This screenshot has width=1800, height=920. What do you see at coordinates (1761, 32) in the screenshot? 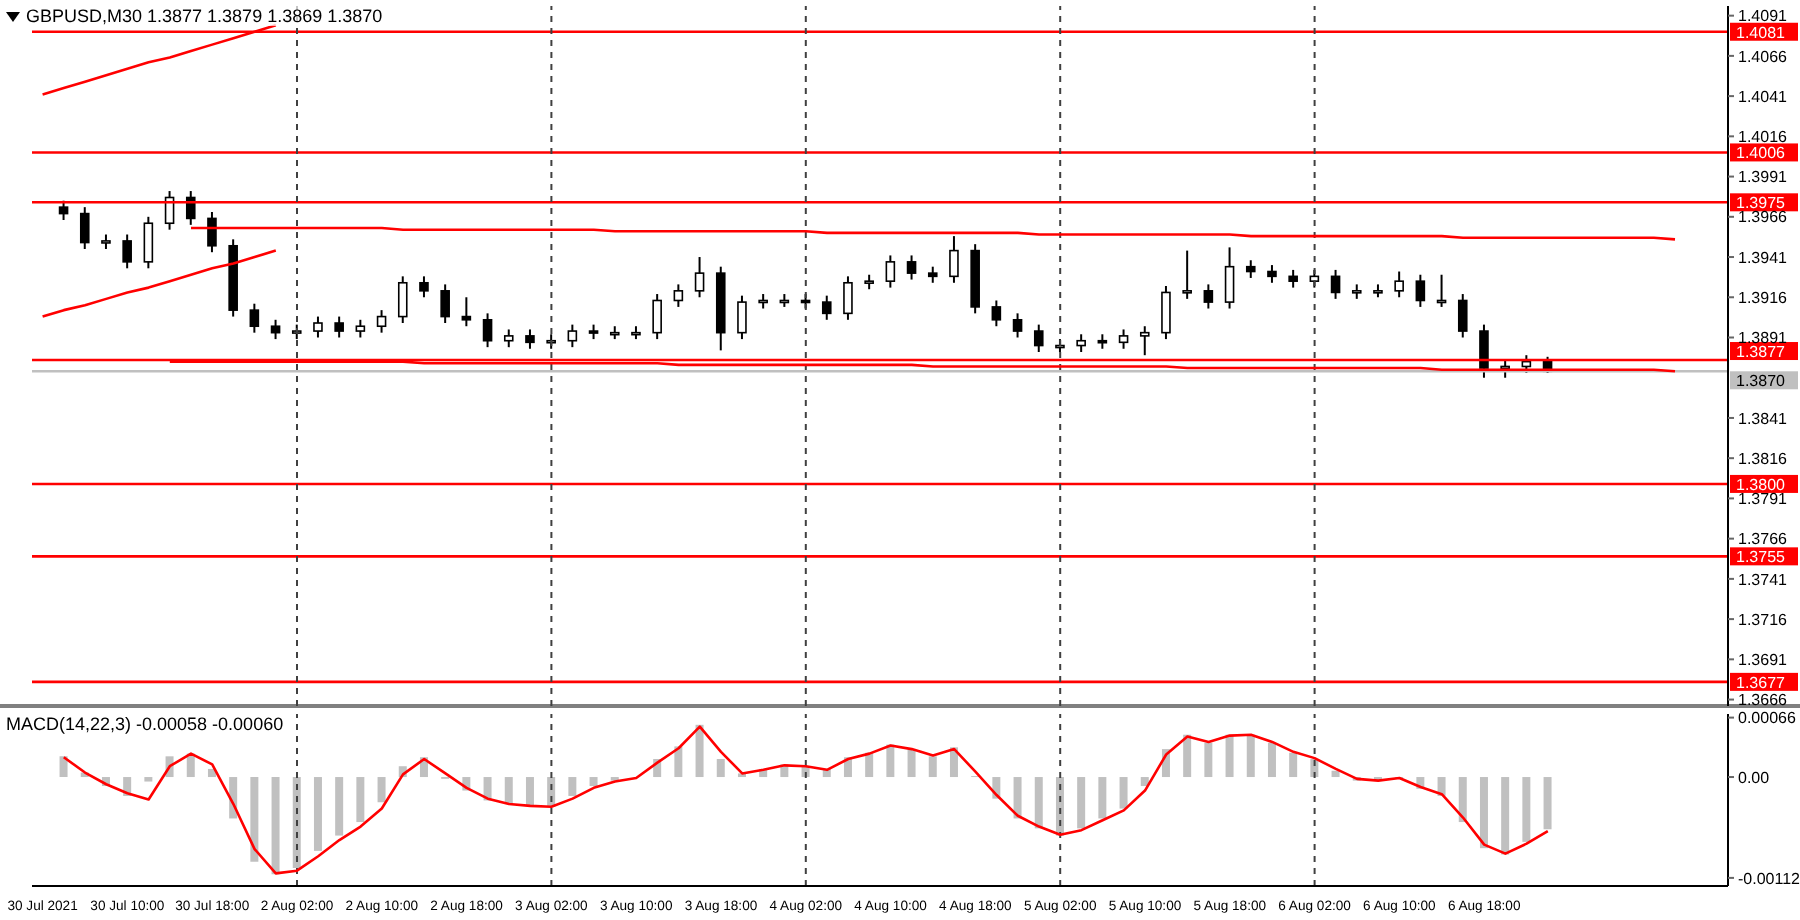
I see `ref-line-label: 1.4081` at bounding box center [1761, 32].